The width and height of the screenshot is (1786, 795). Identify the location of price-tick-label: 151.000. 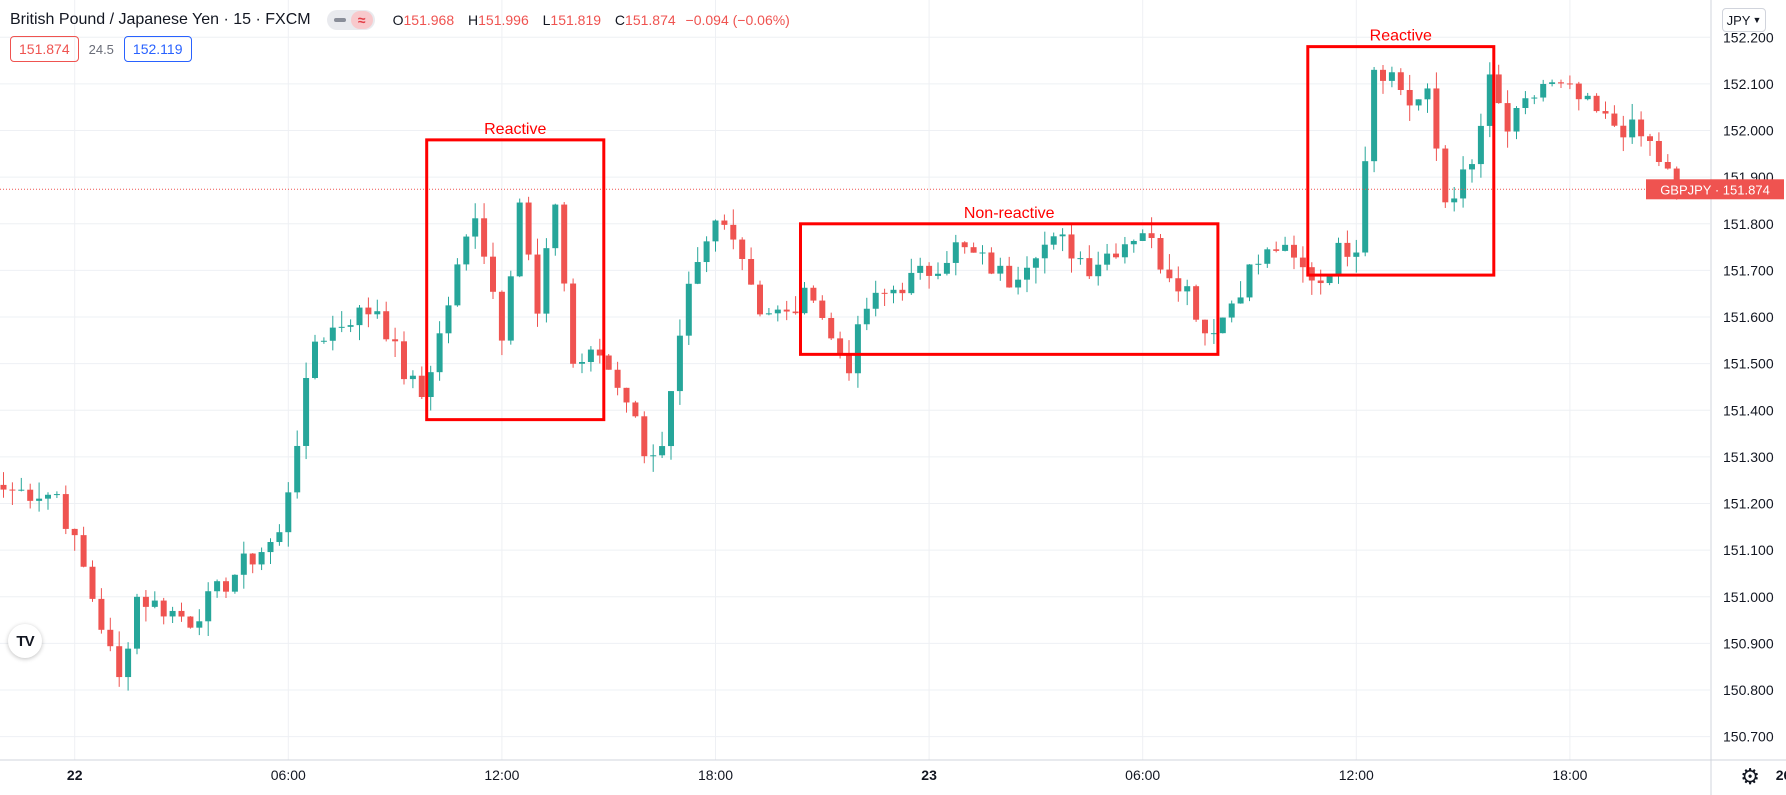
(1748, 597).